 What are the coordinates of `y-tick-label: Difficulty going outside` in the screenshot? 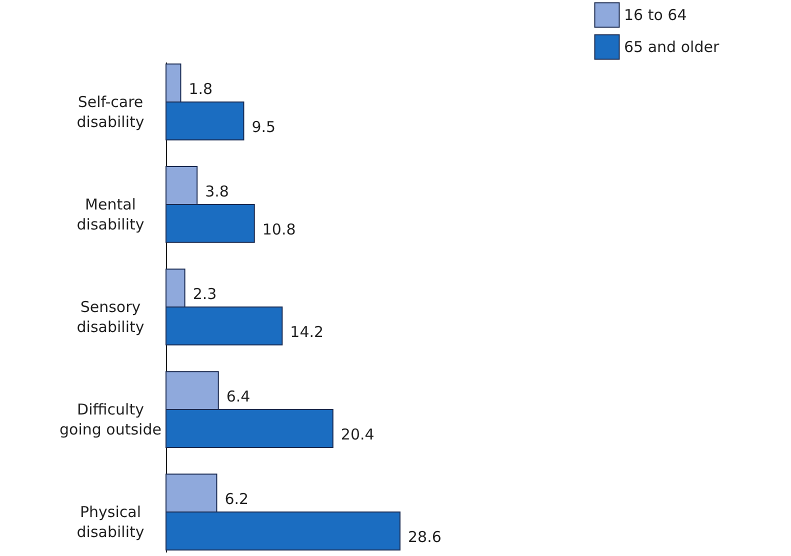 It's located at (111, 419).